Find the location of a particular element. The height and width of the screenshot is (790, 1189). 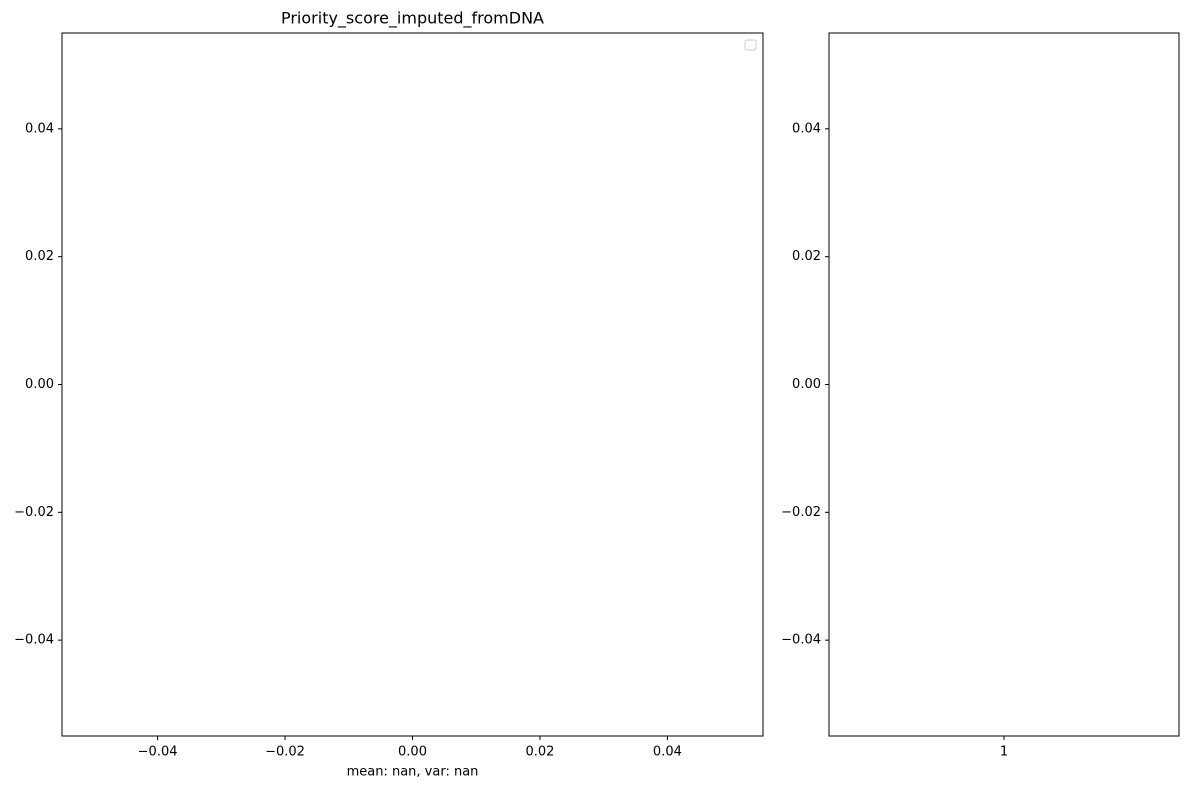

x-tick-label: −0.02 is located at coordinates (285, 752).